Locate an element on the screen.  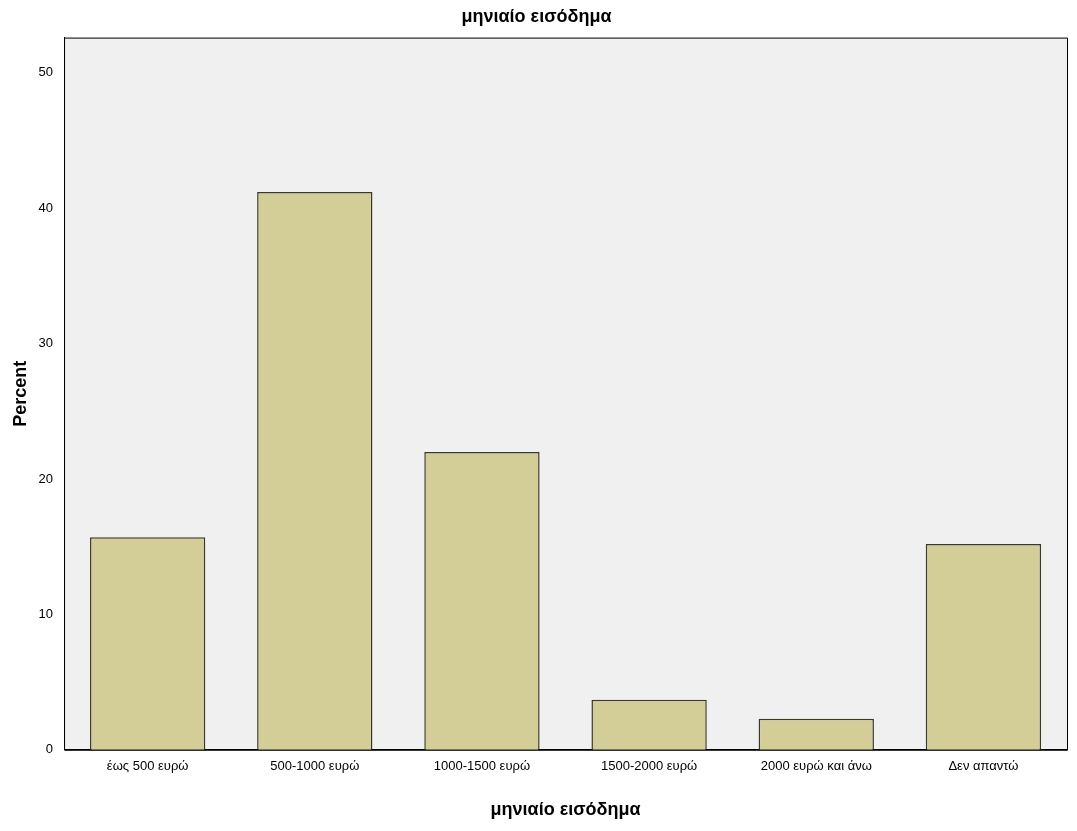
x-tick-label: έως 500 ευρώ is located at coordinates (147, 766).